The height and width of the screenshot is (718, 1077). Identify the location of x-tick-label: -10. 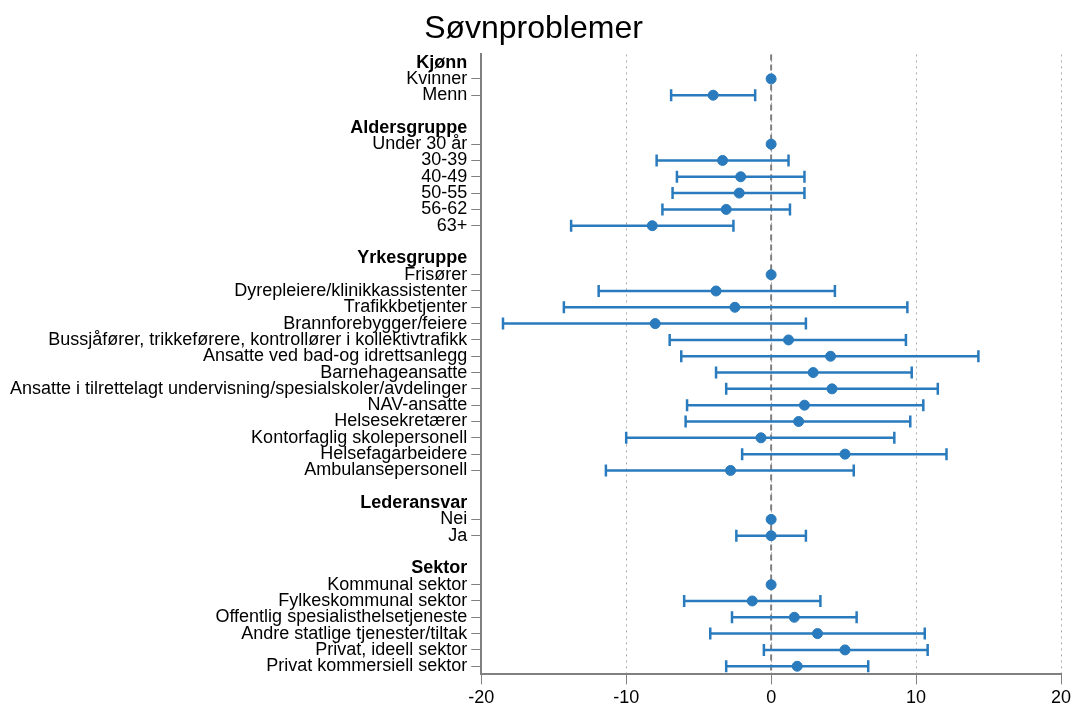
(626, 697).